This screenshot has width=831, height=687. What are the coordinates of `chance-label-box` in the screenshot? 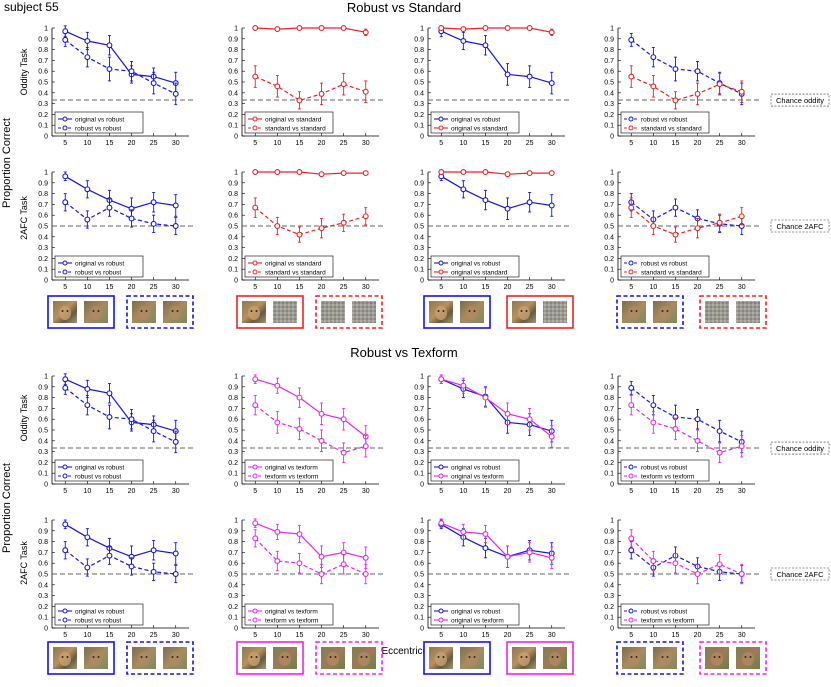 It's located at (800, 574).